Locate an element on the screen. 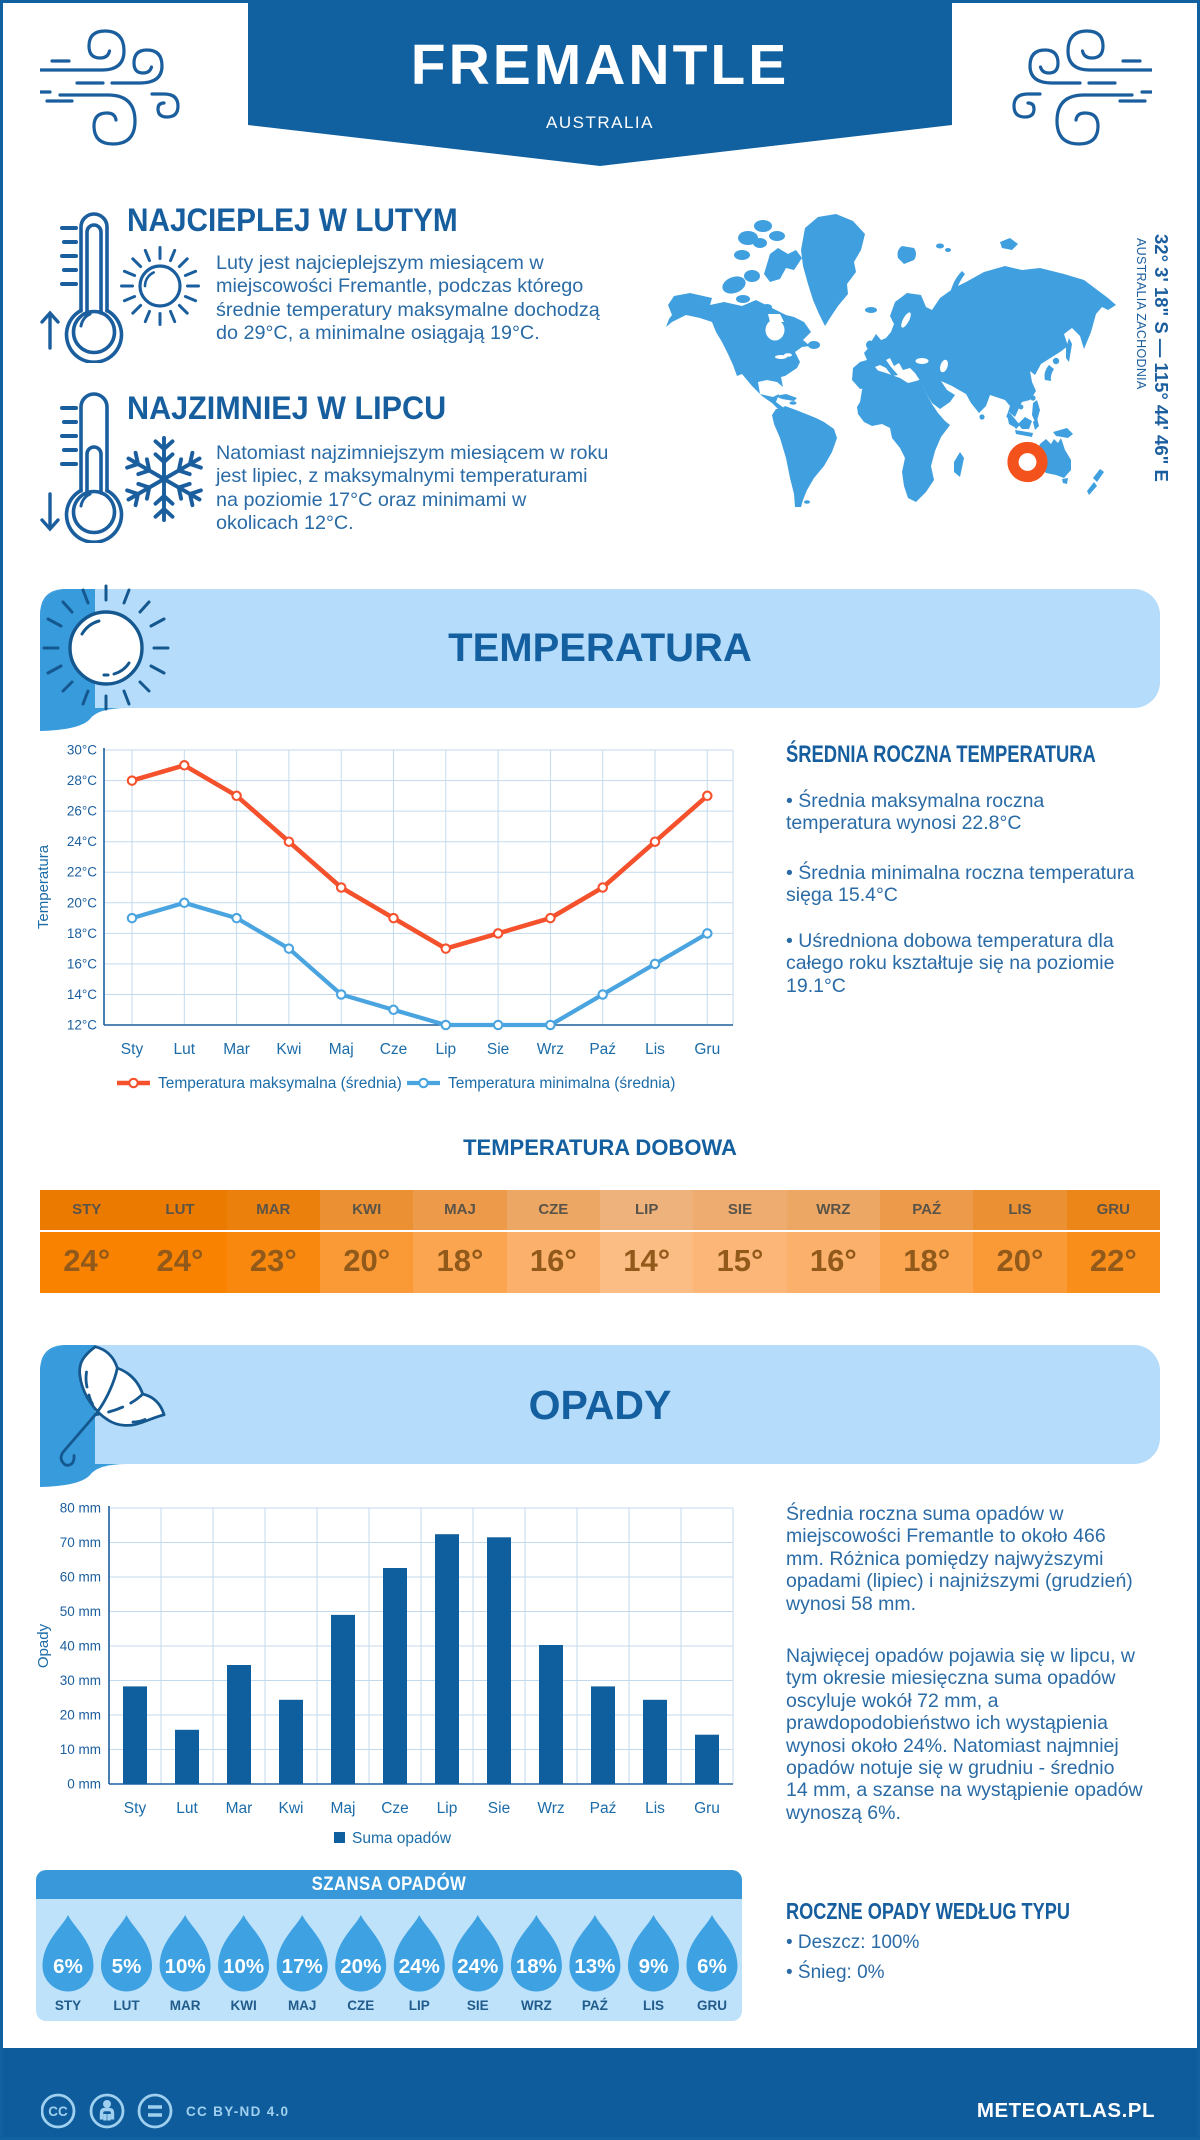 Image resolution: width=1200 pixels, height=2140 pixels. svg-text: WRZ is located at coordinates (536, 2005).